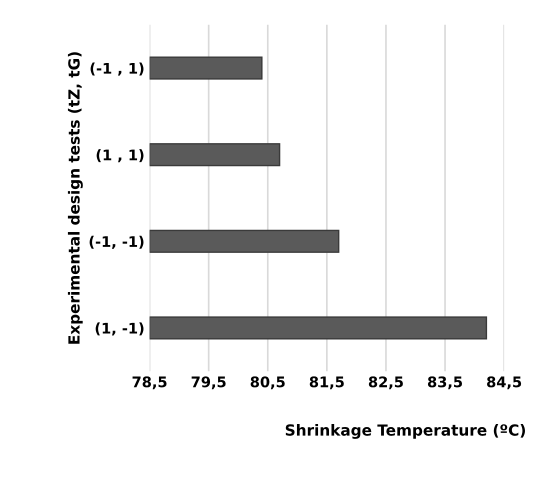 The width and height of the screenshot is (554, 495). I want to click on x-tick-label: 83,5, so click(445, 383).